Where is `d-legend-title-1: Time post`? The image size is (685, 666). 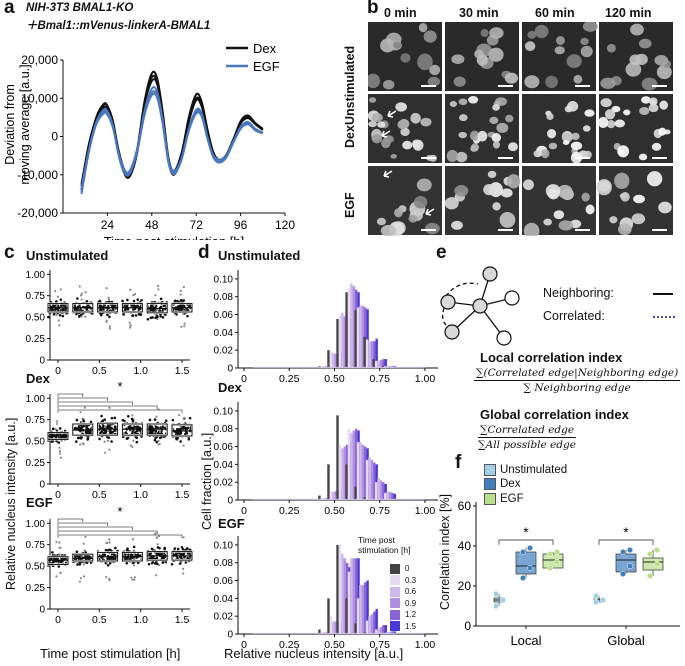 d-legend-title-1: Time post is located at coordinates (377, 540).